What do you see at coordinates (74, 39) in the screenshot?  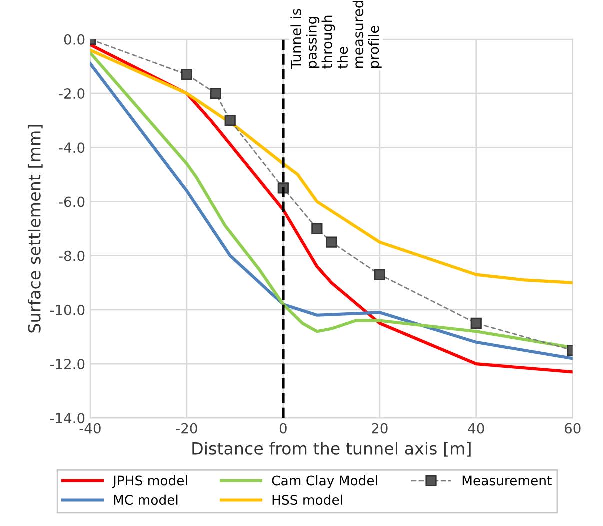 I see `y-tick-label: 0.0` at bounding box center [74, 39].